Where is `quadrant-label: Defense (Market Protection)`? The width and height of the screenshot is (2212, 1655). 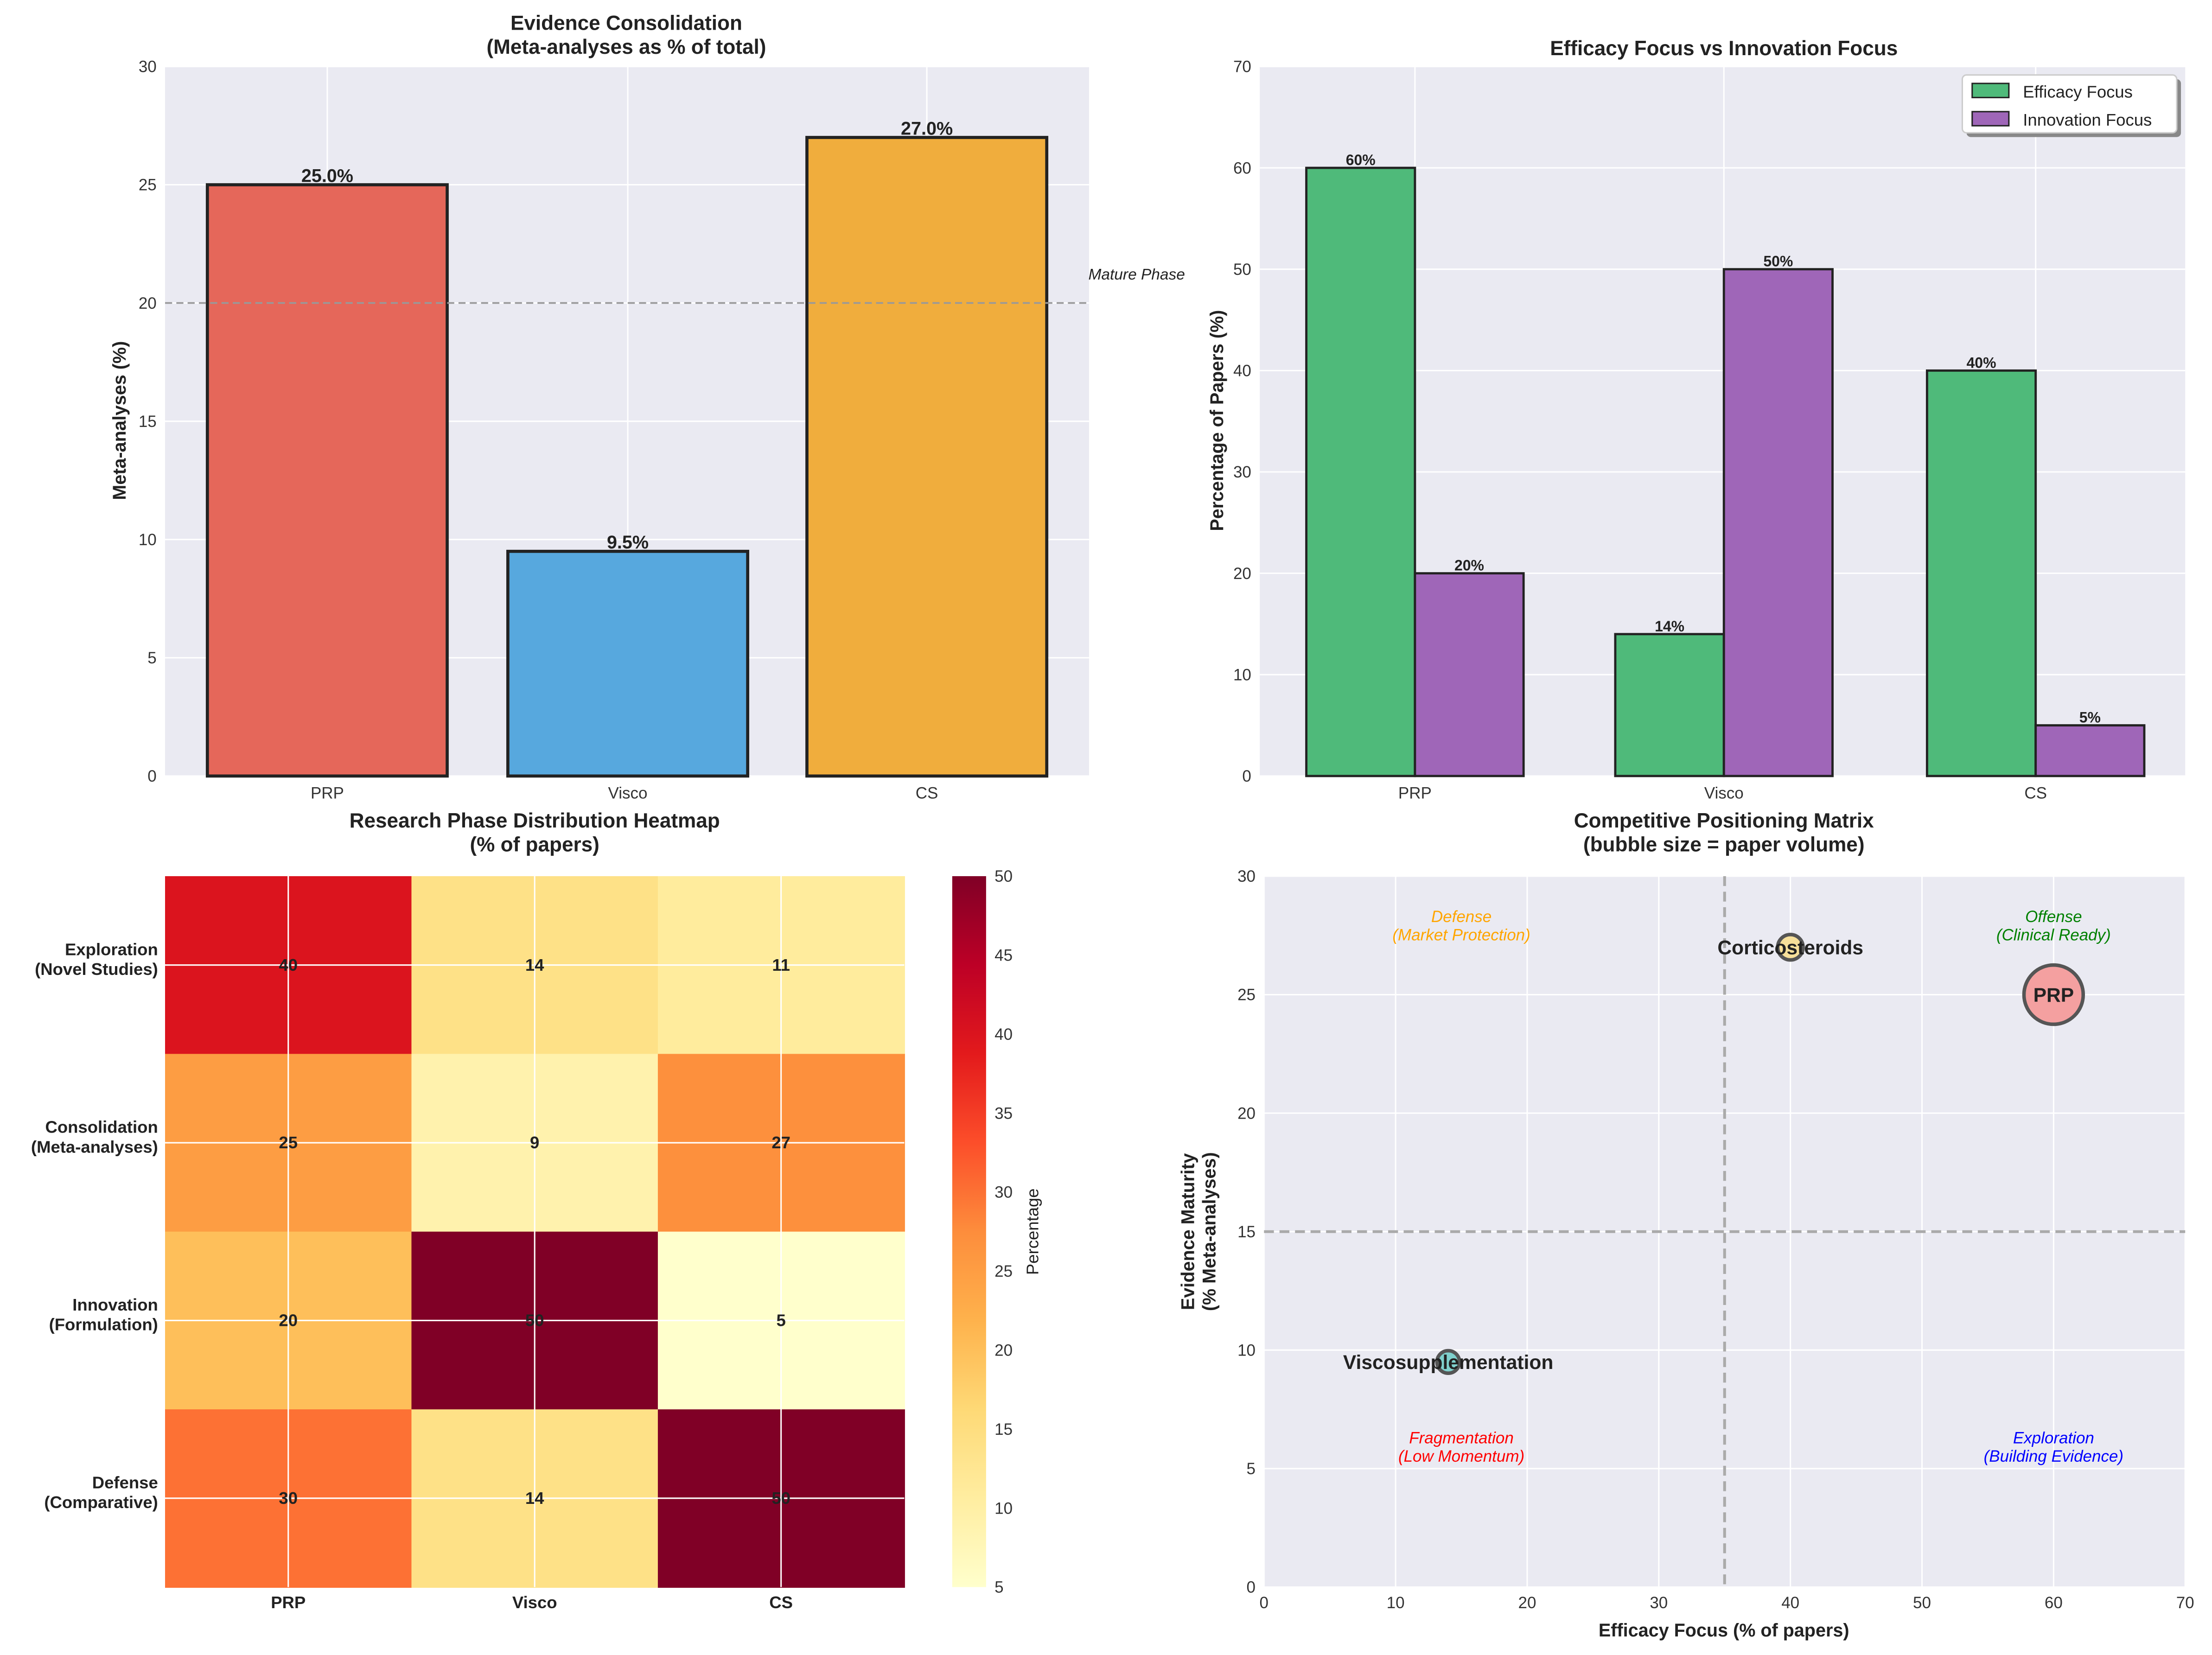
quadrant-label: Defense (Market Protection) is located at coordinates (1461, 926).